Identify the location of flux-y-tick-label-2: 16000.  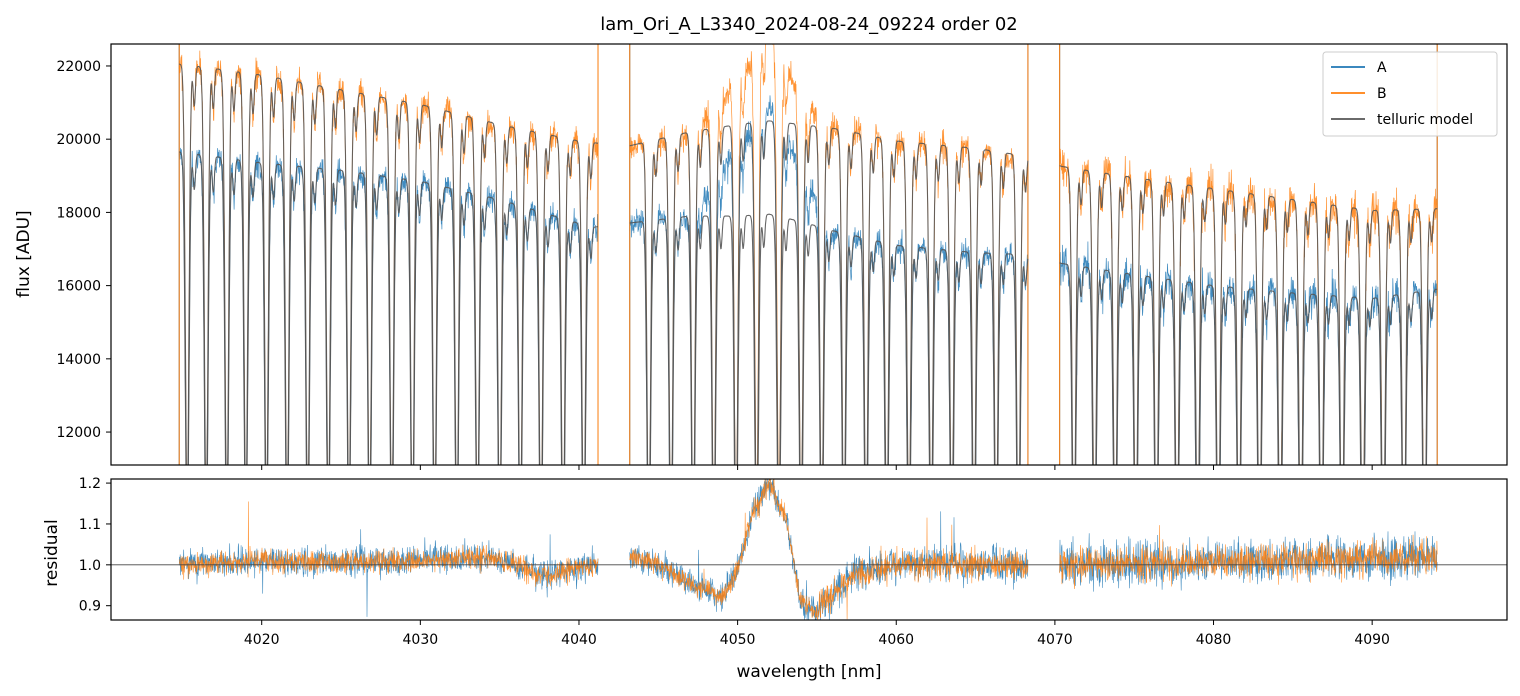
(78, 287).